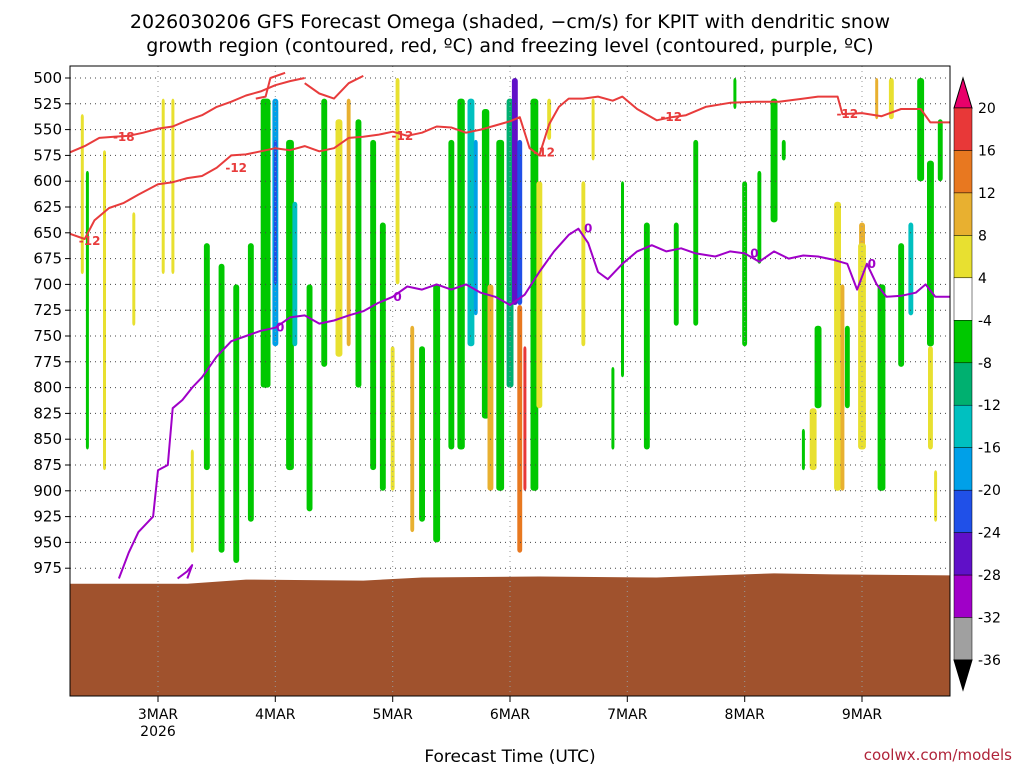  Describe the element at coordinates (987, 194) in the screenshot. I see `colorbar-label: 12` at that location.